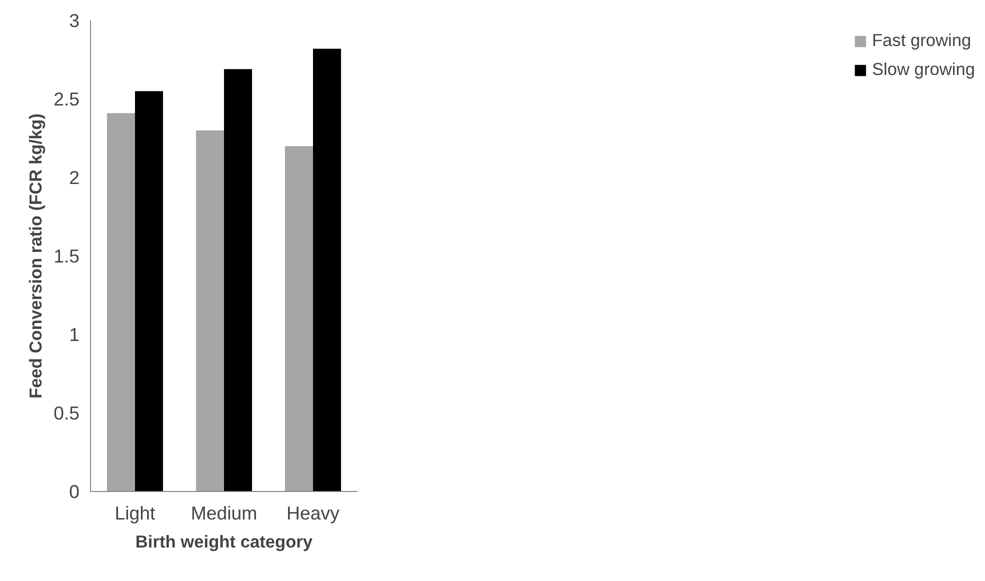 The width and height of the screenshot is (985, 581). What do you see at coordinates (74, 491) in the screenshot?
I see `y-tick-label: 0` at bounding box center [74, 491].